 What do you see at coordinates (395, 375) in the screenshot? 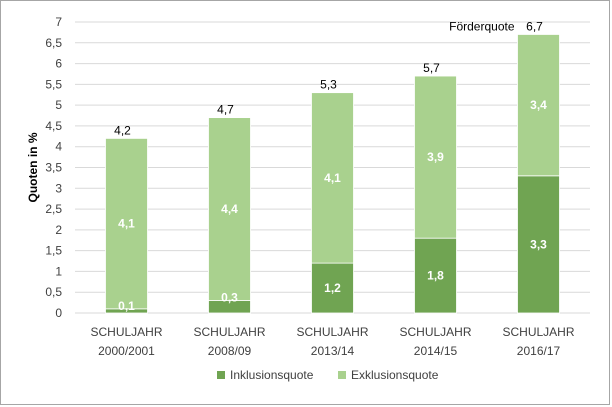
I see `legend-label: Exklusionsquote` at bounding box center [395, 375].